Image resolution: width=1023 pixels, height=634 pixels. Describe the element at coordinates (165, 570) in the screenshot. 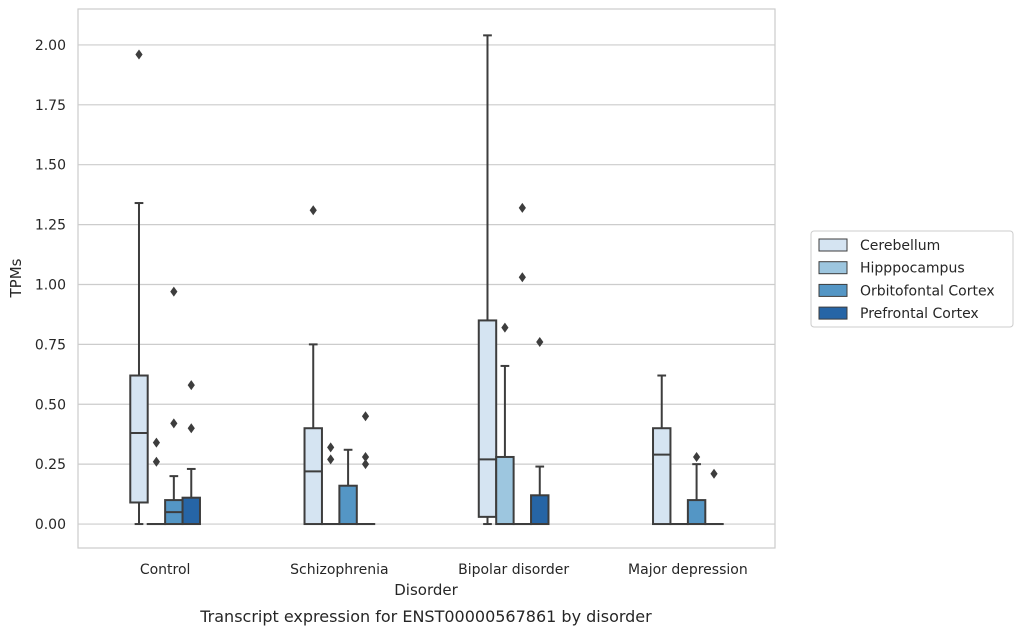

I see `x-tick-label: Control` at that location.